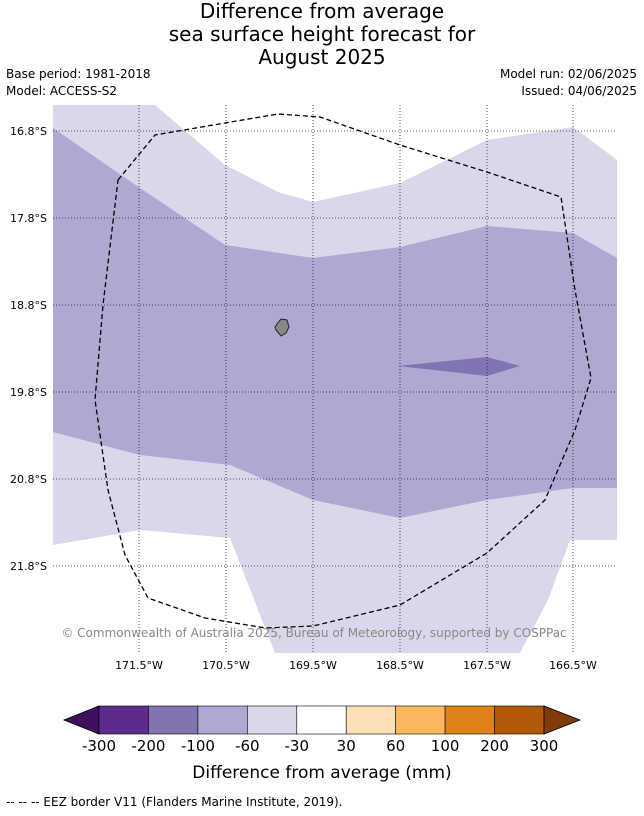  What do you see at coordinates (313, 665) in the screenshot?
I see `lon-label: 169.5°W` at bounding box center [313, 665].